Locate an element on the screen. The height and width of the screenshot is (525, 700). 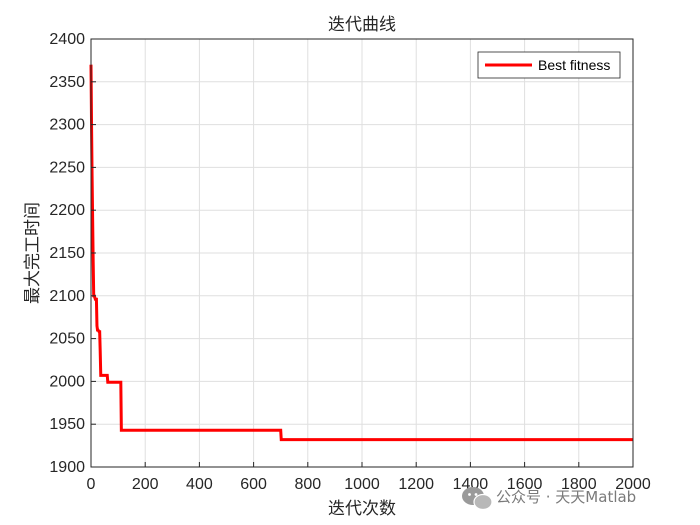
watermark-text: 公众号 · 天天Matlab is located at coordinates (566, 497).